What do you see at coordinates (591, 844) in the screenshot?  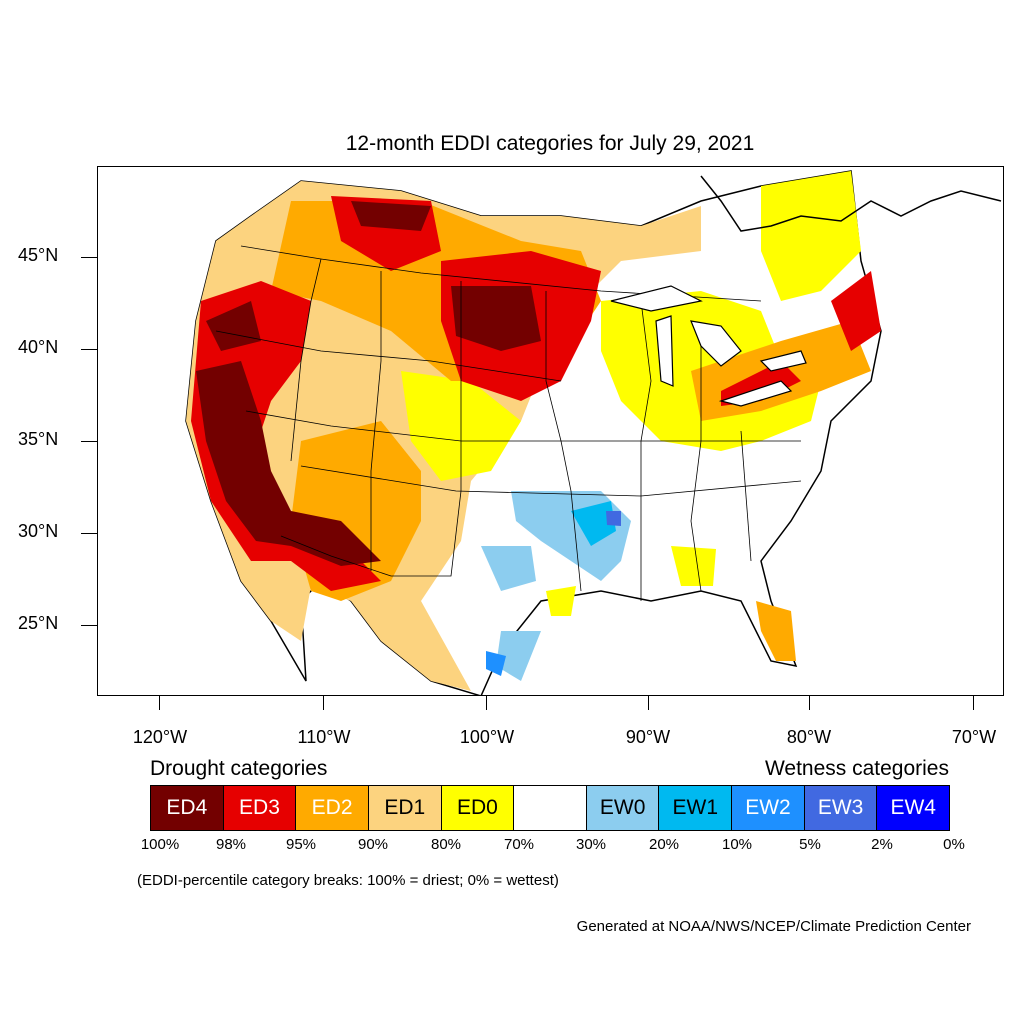 I see `percentile-30: 30%` at bounding box center [591, 844].